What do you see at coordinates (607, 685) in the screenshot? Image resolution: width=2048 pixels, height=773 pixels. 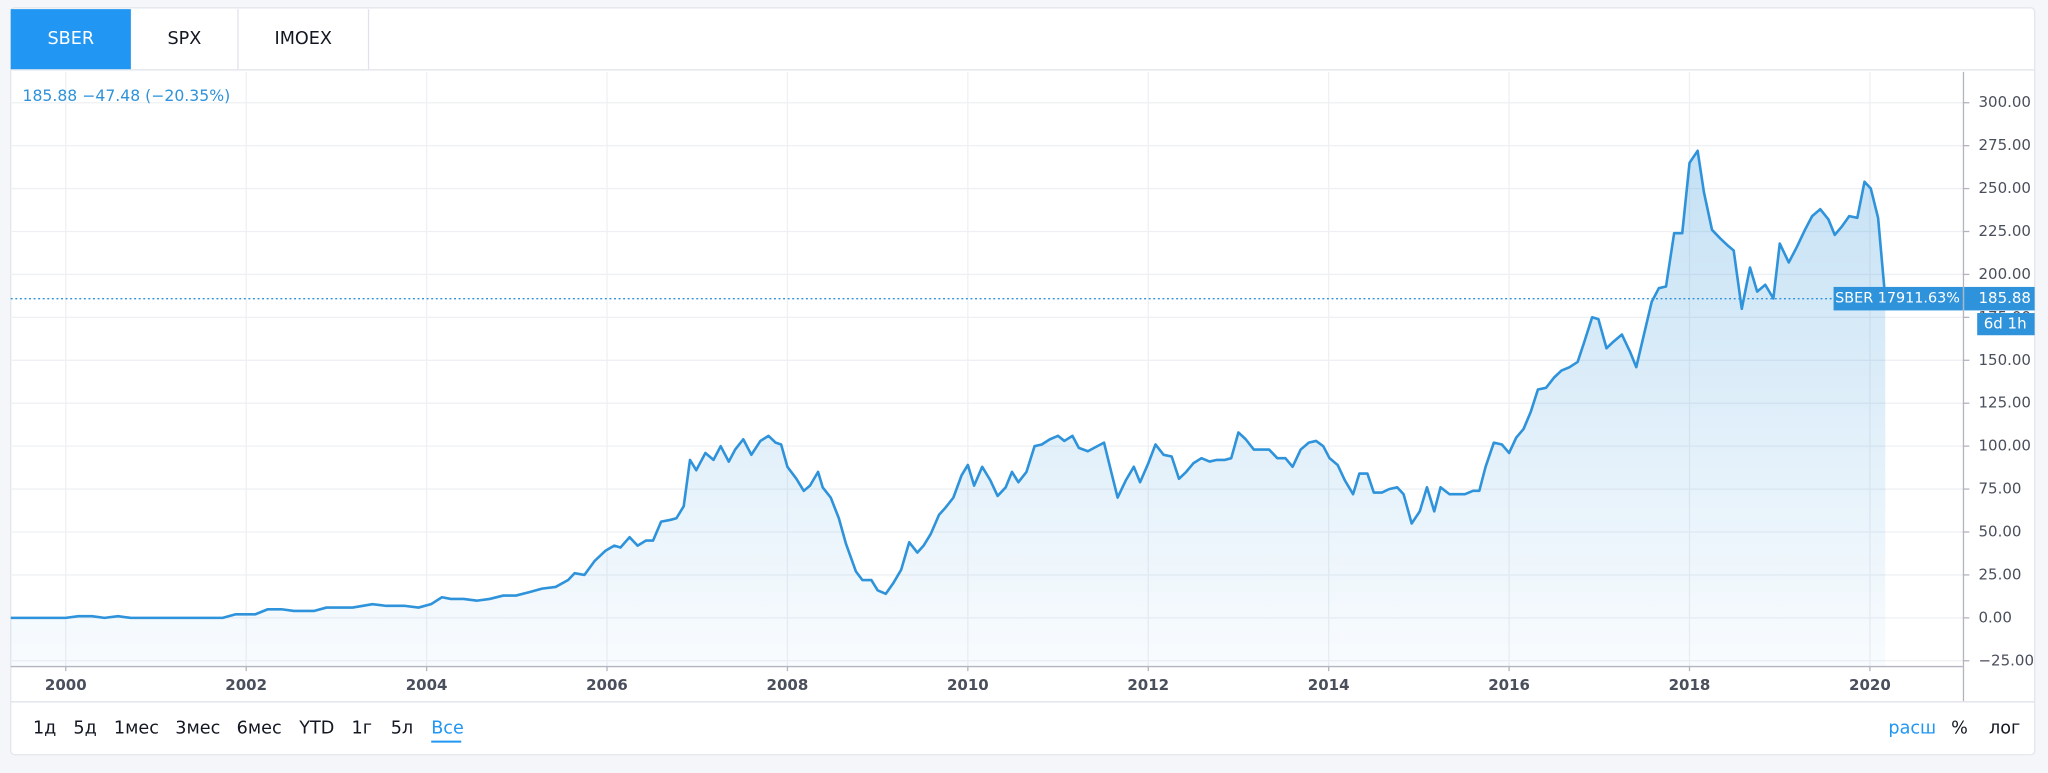 I see `x-tick-label: 2006` at bounding box center [607, 685].